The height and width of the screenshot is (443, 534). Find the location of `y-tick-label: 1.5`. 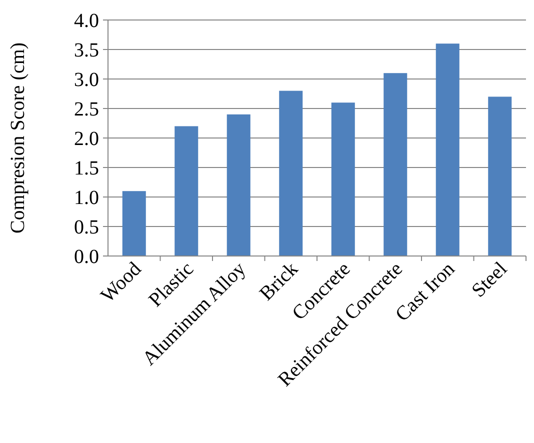

y-tick-label: 1.5 is located at coordinates (86, 169).